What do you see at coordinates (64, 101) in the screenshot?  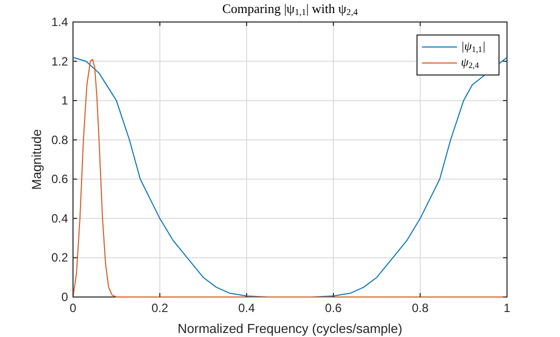 I see `y-tick-label: 1` at bounding box center [64, 101].